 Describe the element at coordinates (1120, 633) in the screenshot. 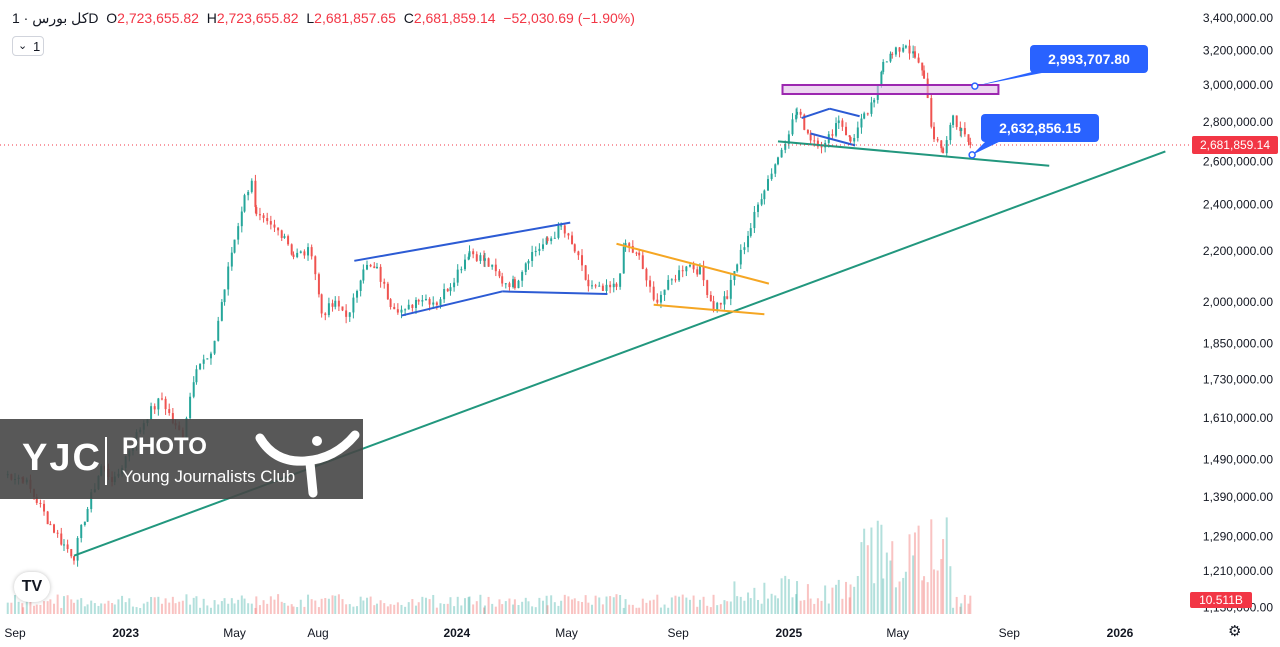

I see `x-tick-label: 2026` at that location.